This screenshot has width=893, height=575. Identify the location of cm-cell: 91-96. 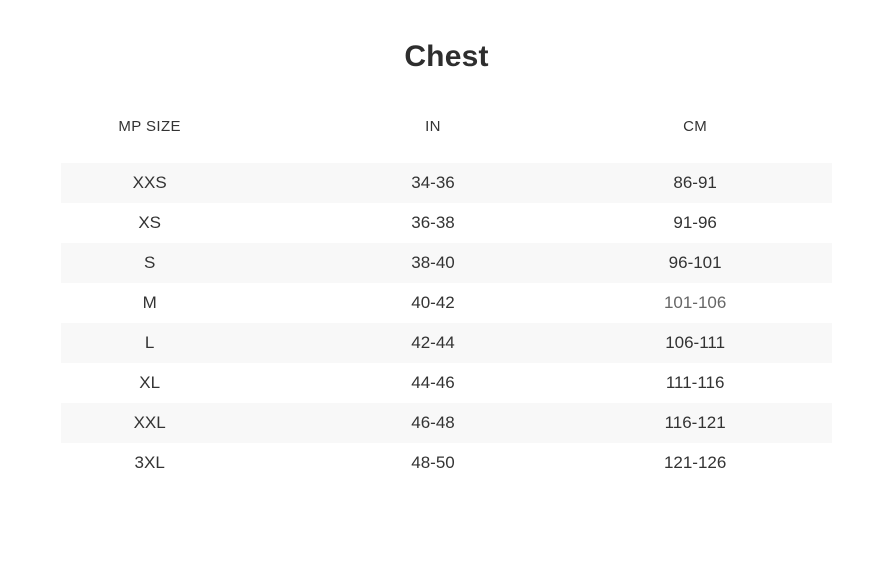
(695, 222).